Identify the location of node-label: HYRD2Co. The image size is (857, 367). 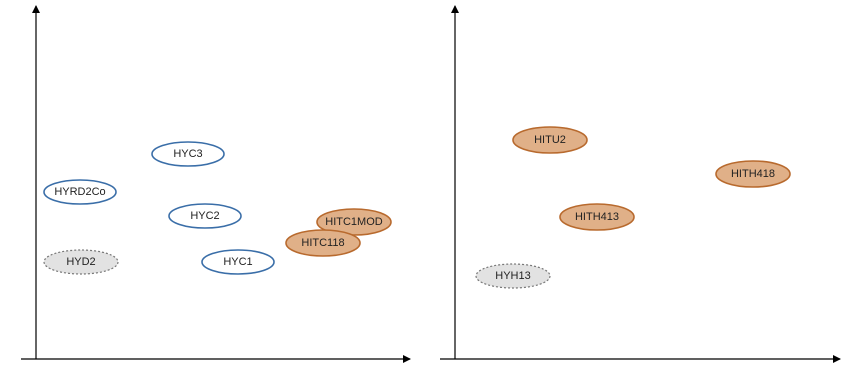
(79, 192).